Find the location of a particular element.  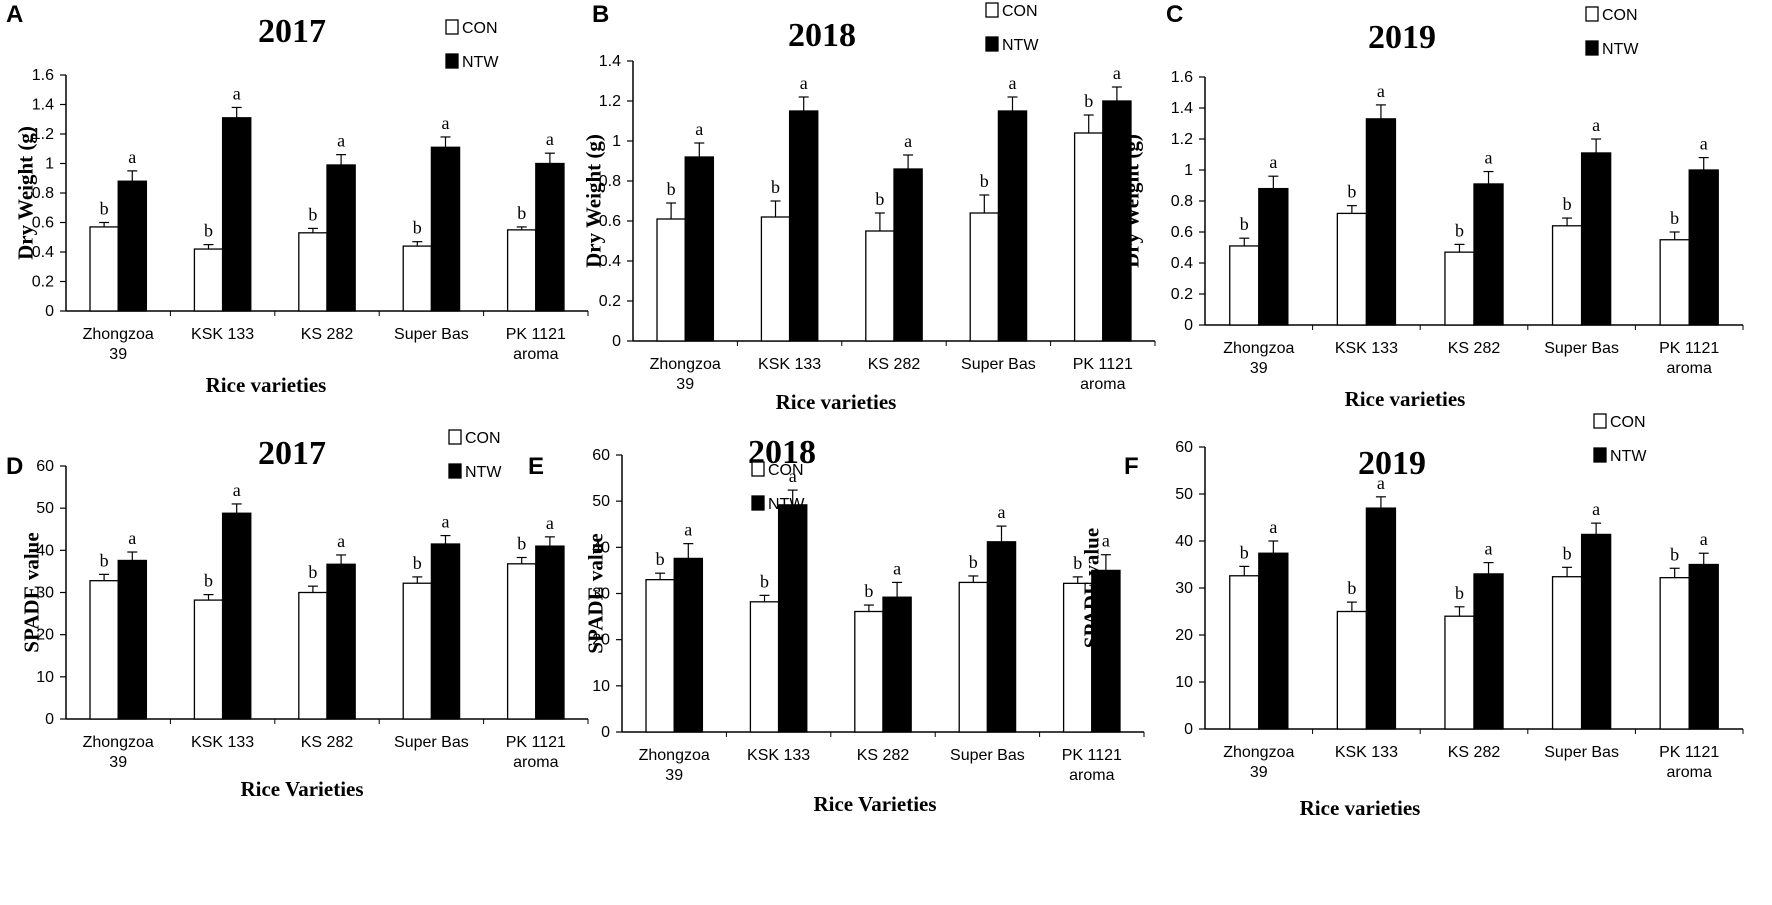

y-axis-title: SPADE value is located at coordinates (1092, 588).